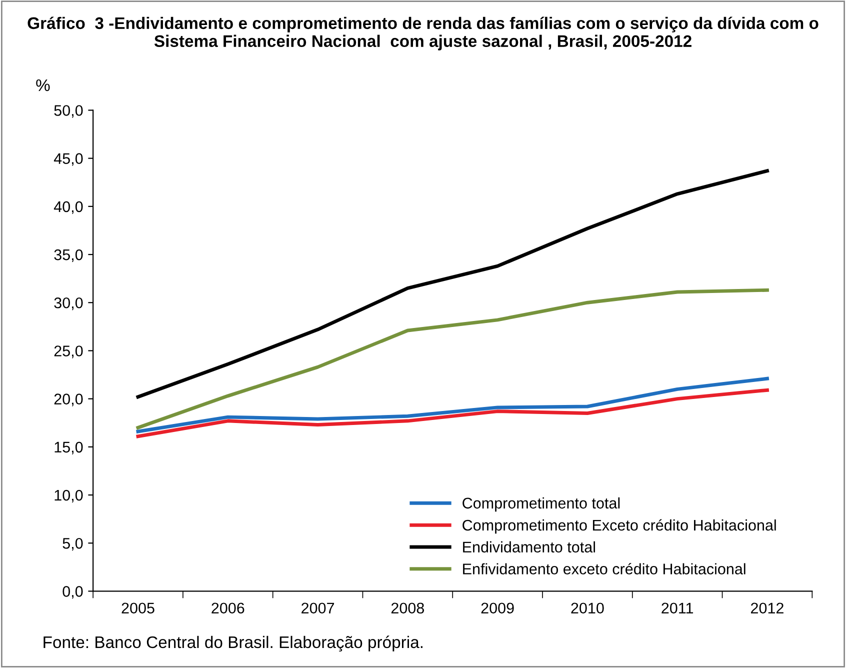 This screenshot has width=846, height=668. I want to click on y-tick-label: 35,0, so click(68, 255).